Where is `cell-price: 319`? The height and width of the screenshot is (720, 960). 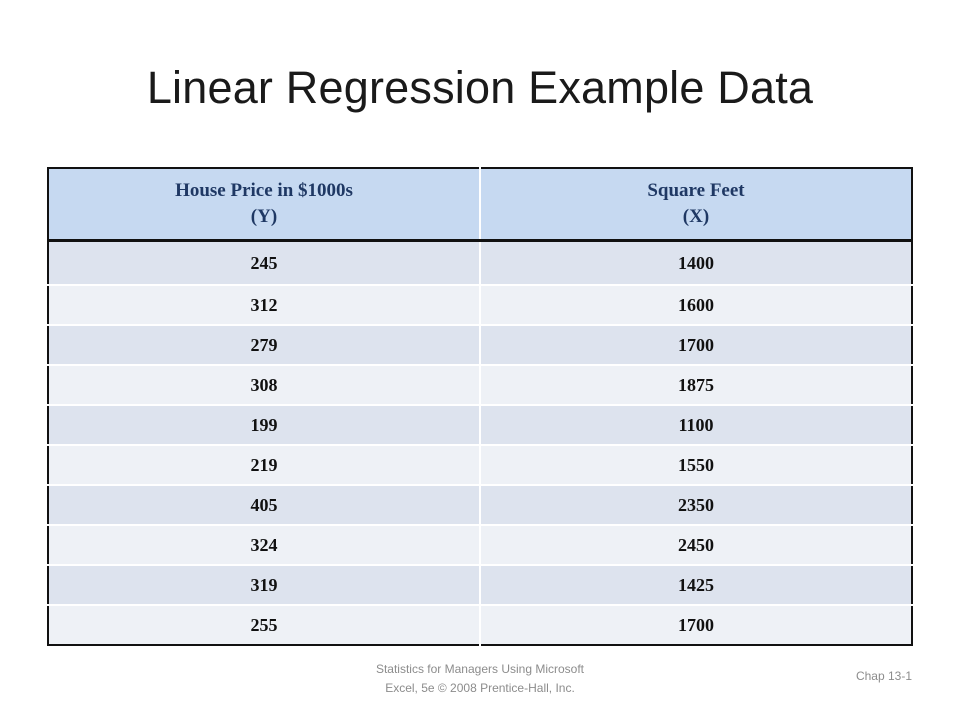 cell-price: 319 is located at coordinates (264, 584).